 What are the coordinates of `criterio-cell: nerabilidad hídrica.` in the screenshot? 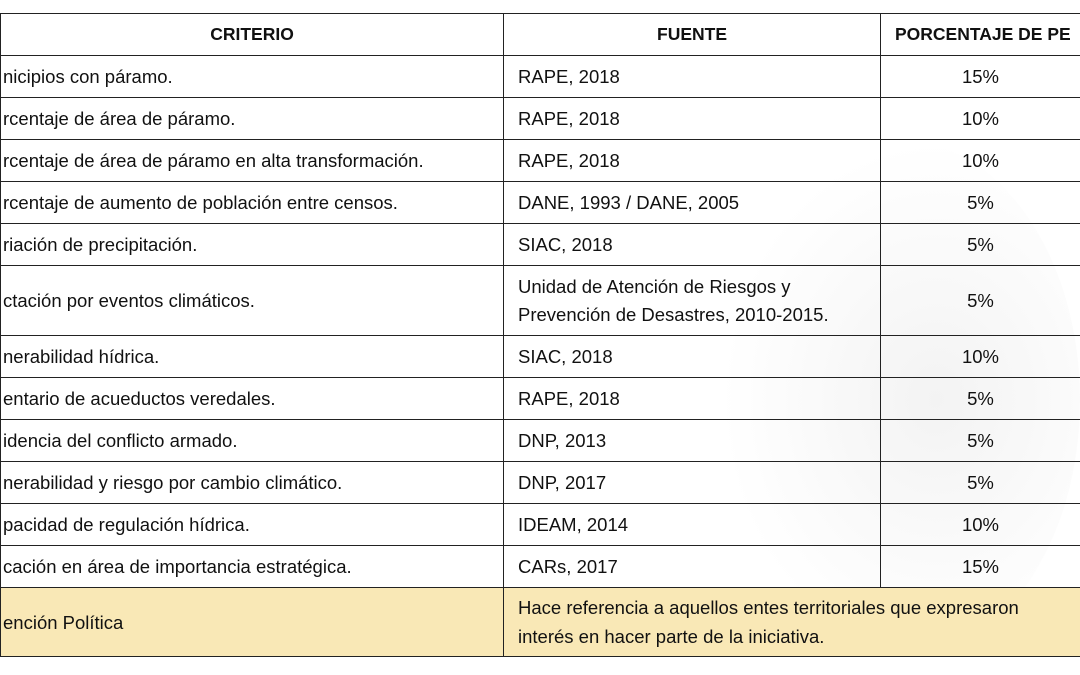 It's located at (252, 356).